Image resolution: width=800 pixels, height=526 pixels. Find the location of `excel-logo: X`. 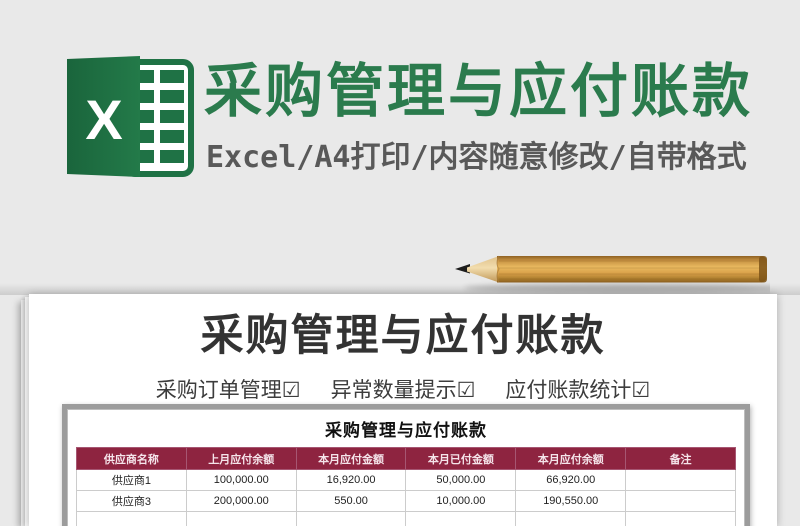

excel-logo: X is located at coordinates (130, 116).